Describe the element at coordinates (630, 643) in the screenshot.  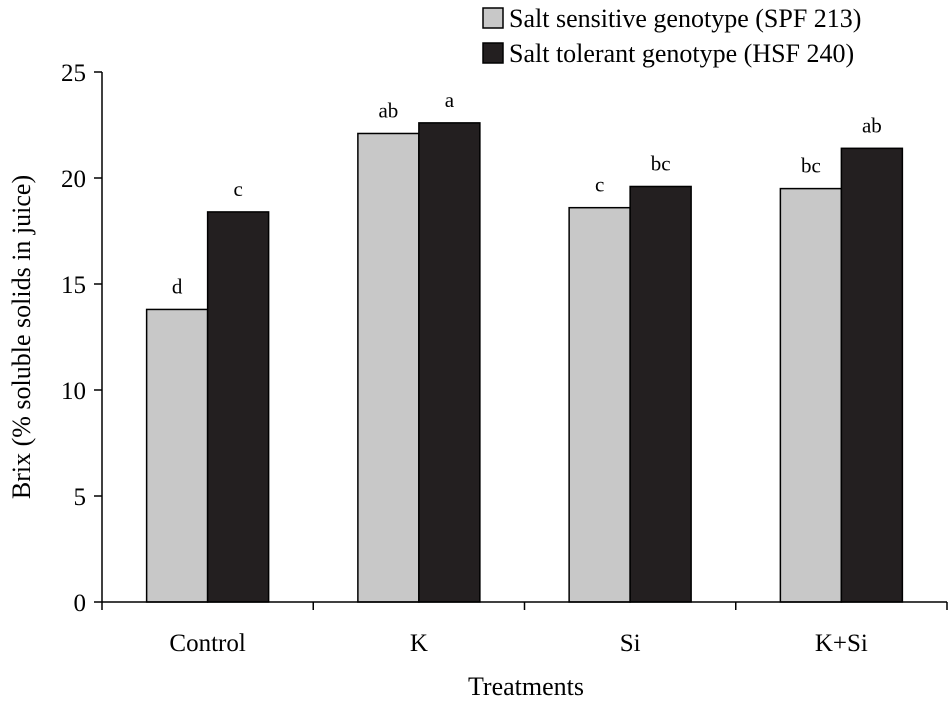
I see `x-category-label: Si` at that location.